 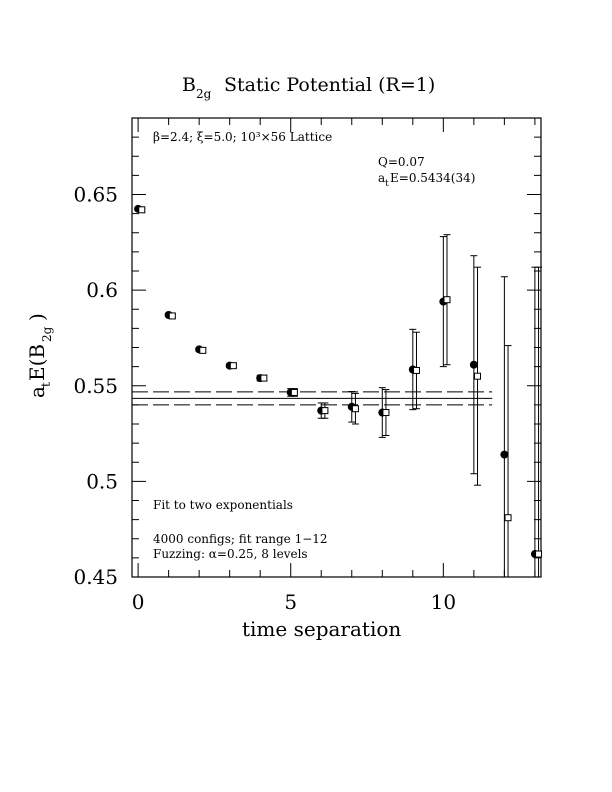 I want to click on x-axis-label: time separation, so click(x=321, y=629).